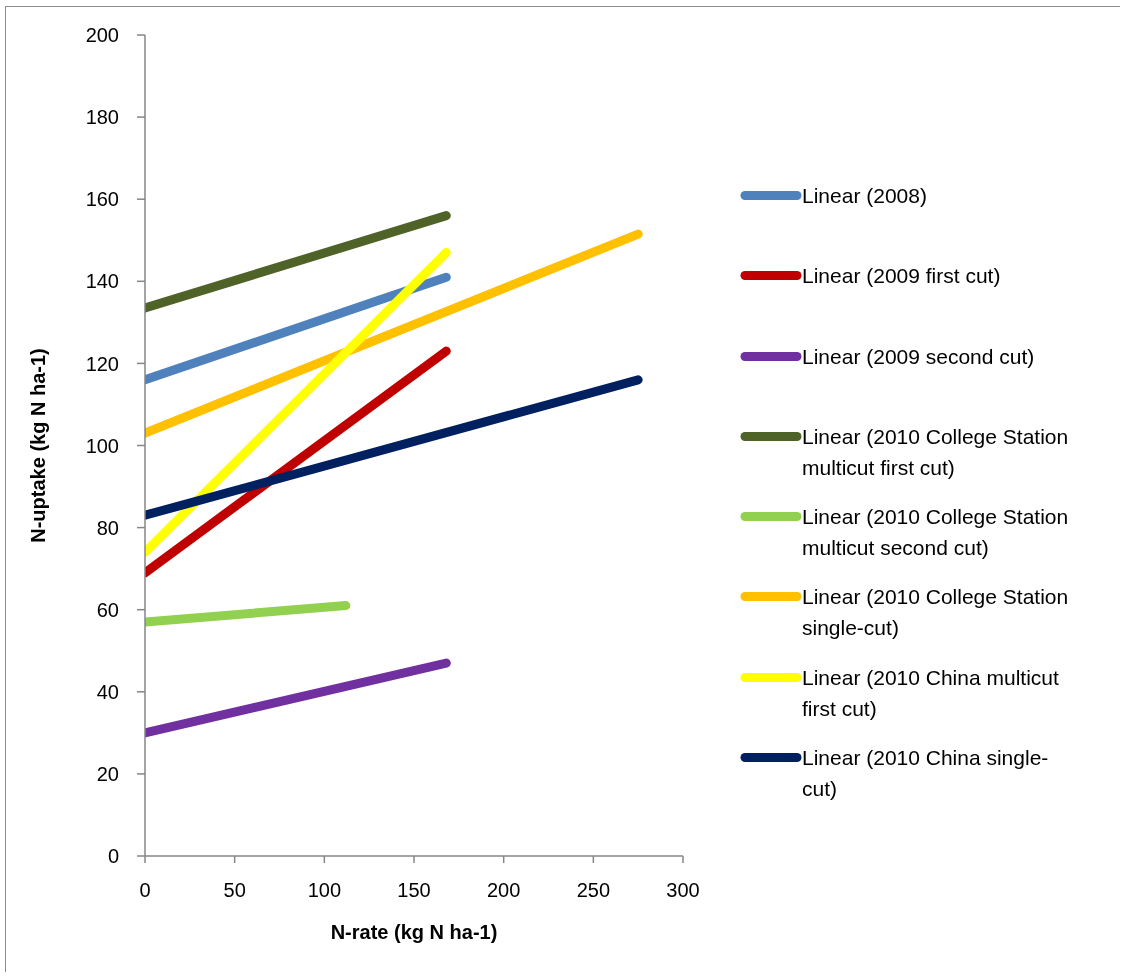 The width and height of the screenshot is (1123, 976). What do you see at coordinates (919, 356) in the screenshot?
I see `legend-label: Linear (2009 second cut)` at bounding box center [919, 356].